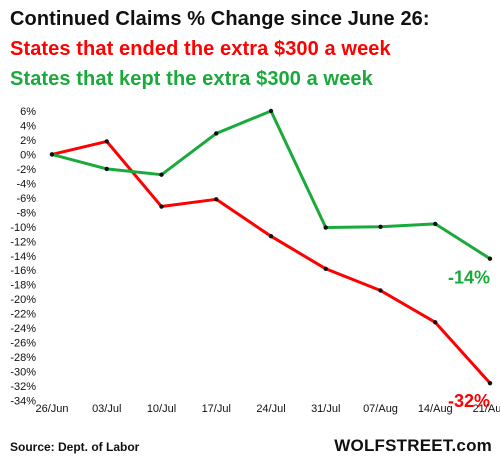  What do you see at coordinates (191, 79) in the screenshot?
I see `legend-kept-label: States that kept the extra $300 a week` at bounding box center [191, 79].